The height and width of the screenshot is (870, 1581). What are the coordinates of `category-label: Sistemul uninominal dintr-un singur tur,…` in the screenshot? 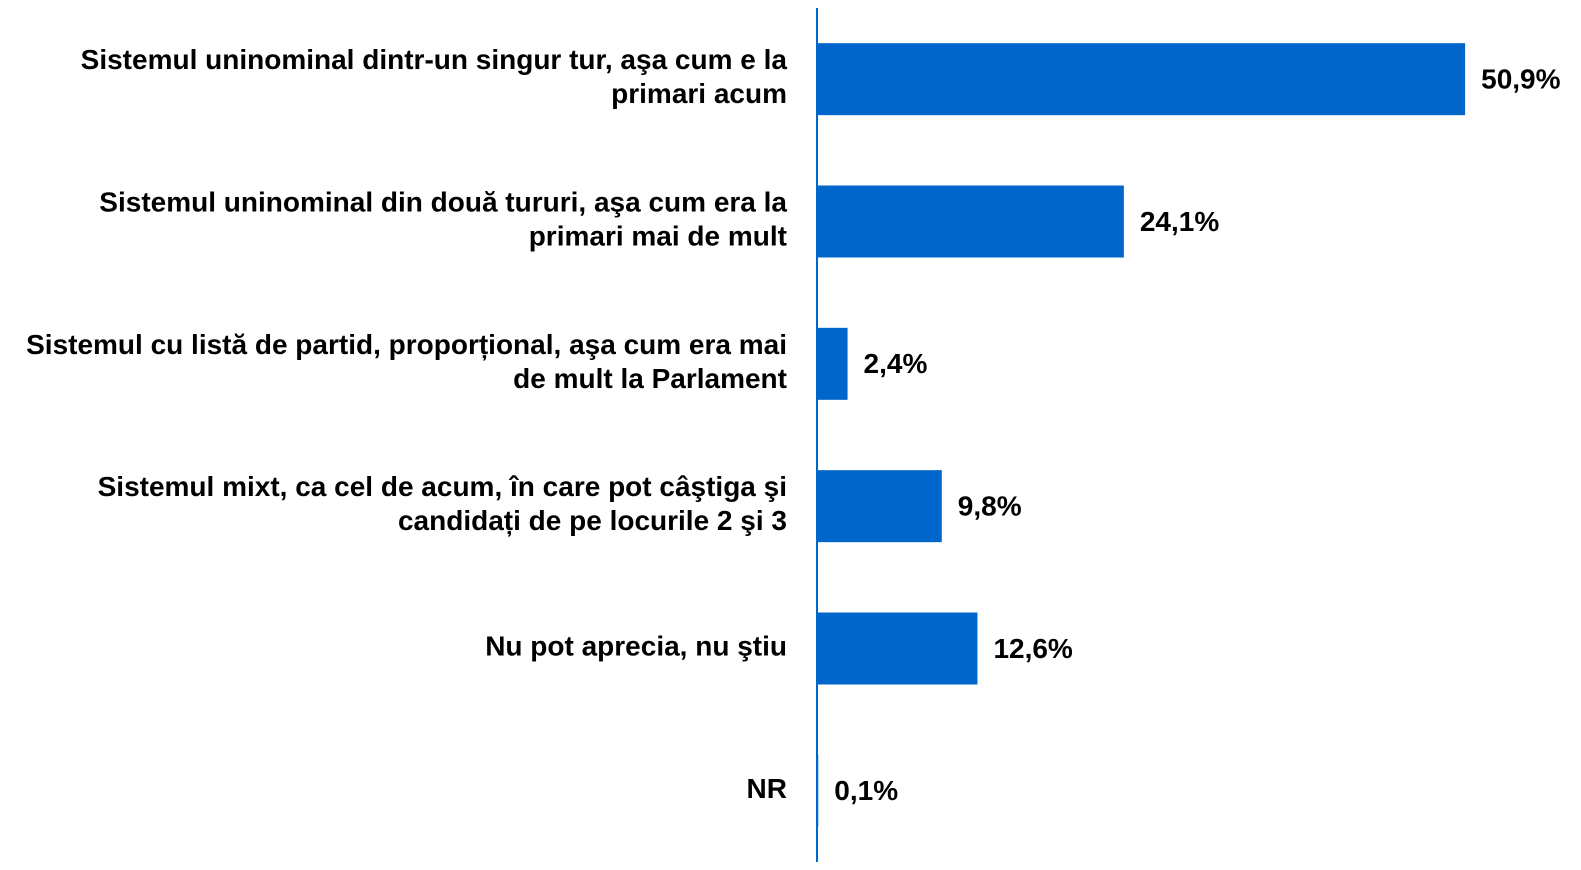 It's located at (434, 77).